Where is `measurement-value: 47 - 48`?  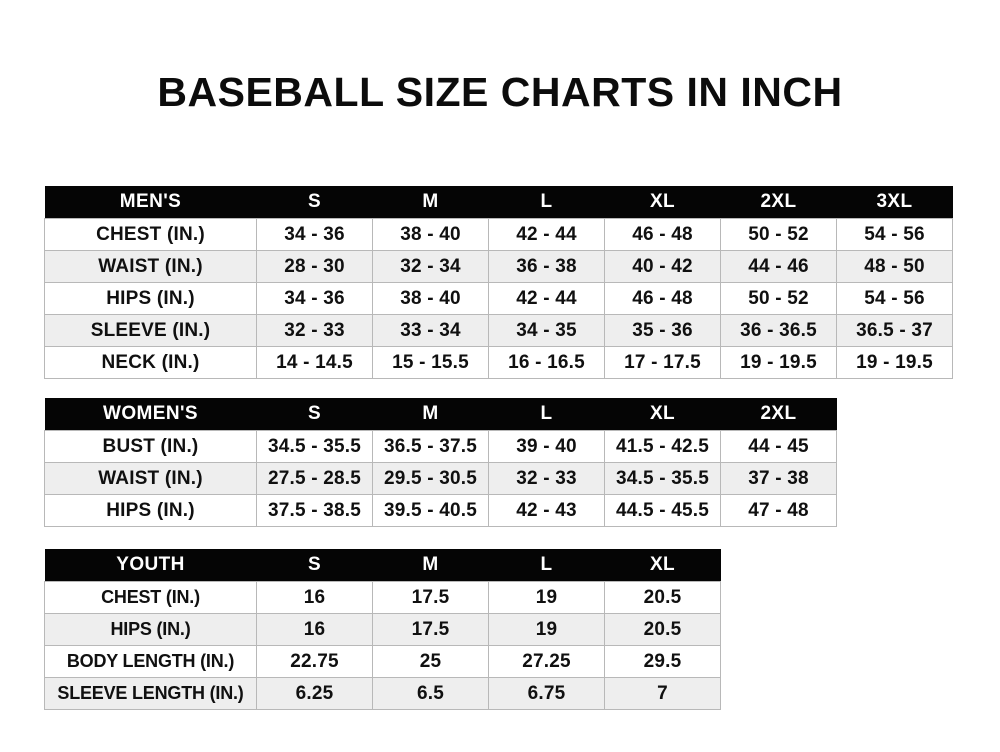
measurement-value: 47 - 48 is located at coordinates (778, 510).